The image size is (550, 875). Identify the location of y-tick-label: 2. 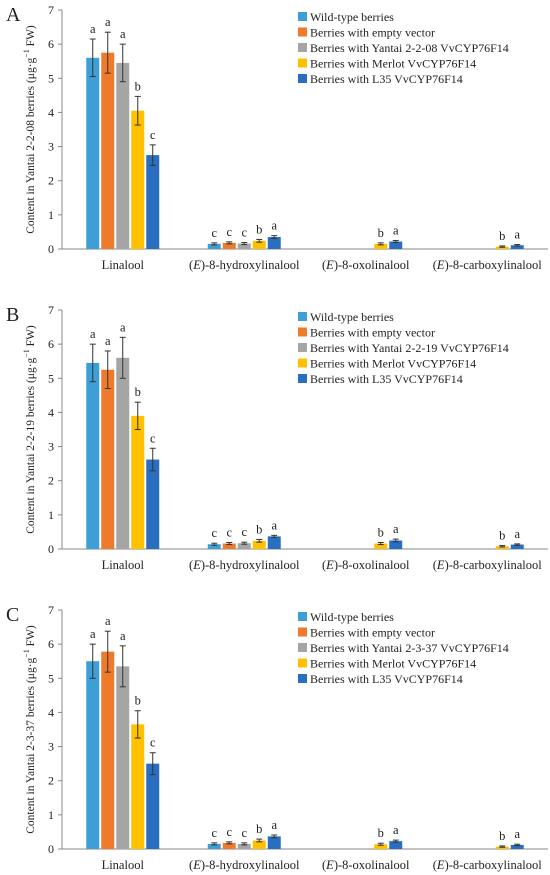
(51, 181).